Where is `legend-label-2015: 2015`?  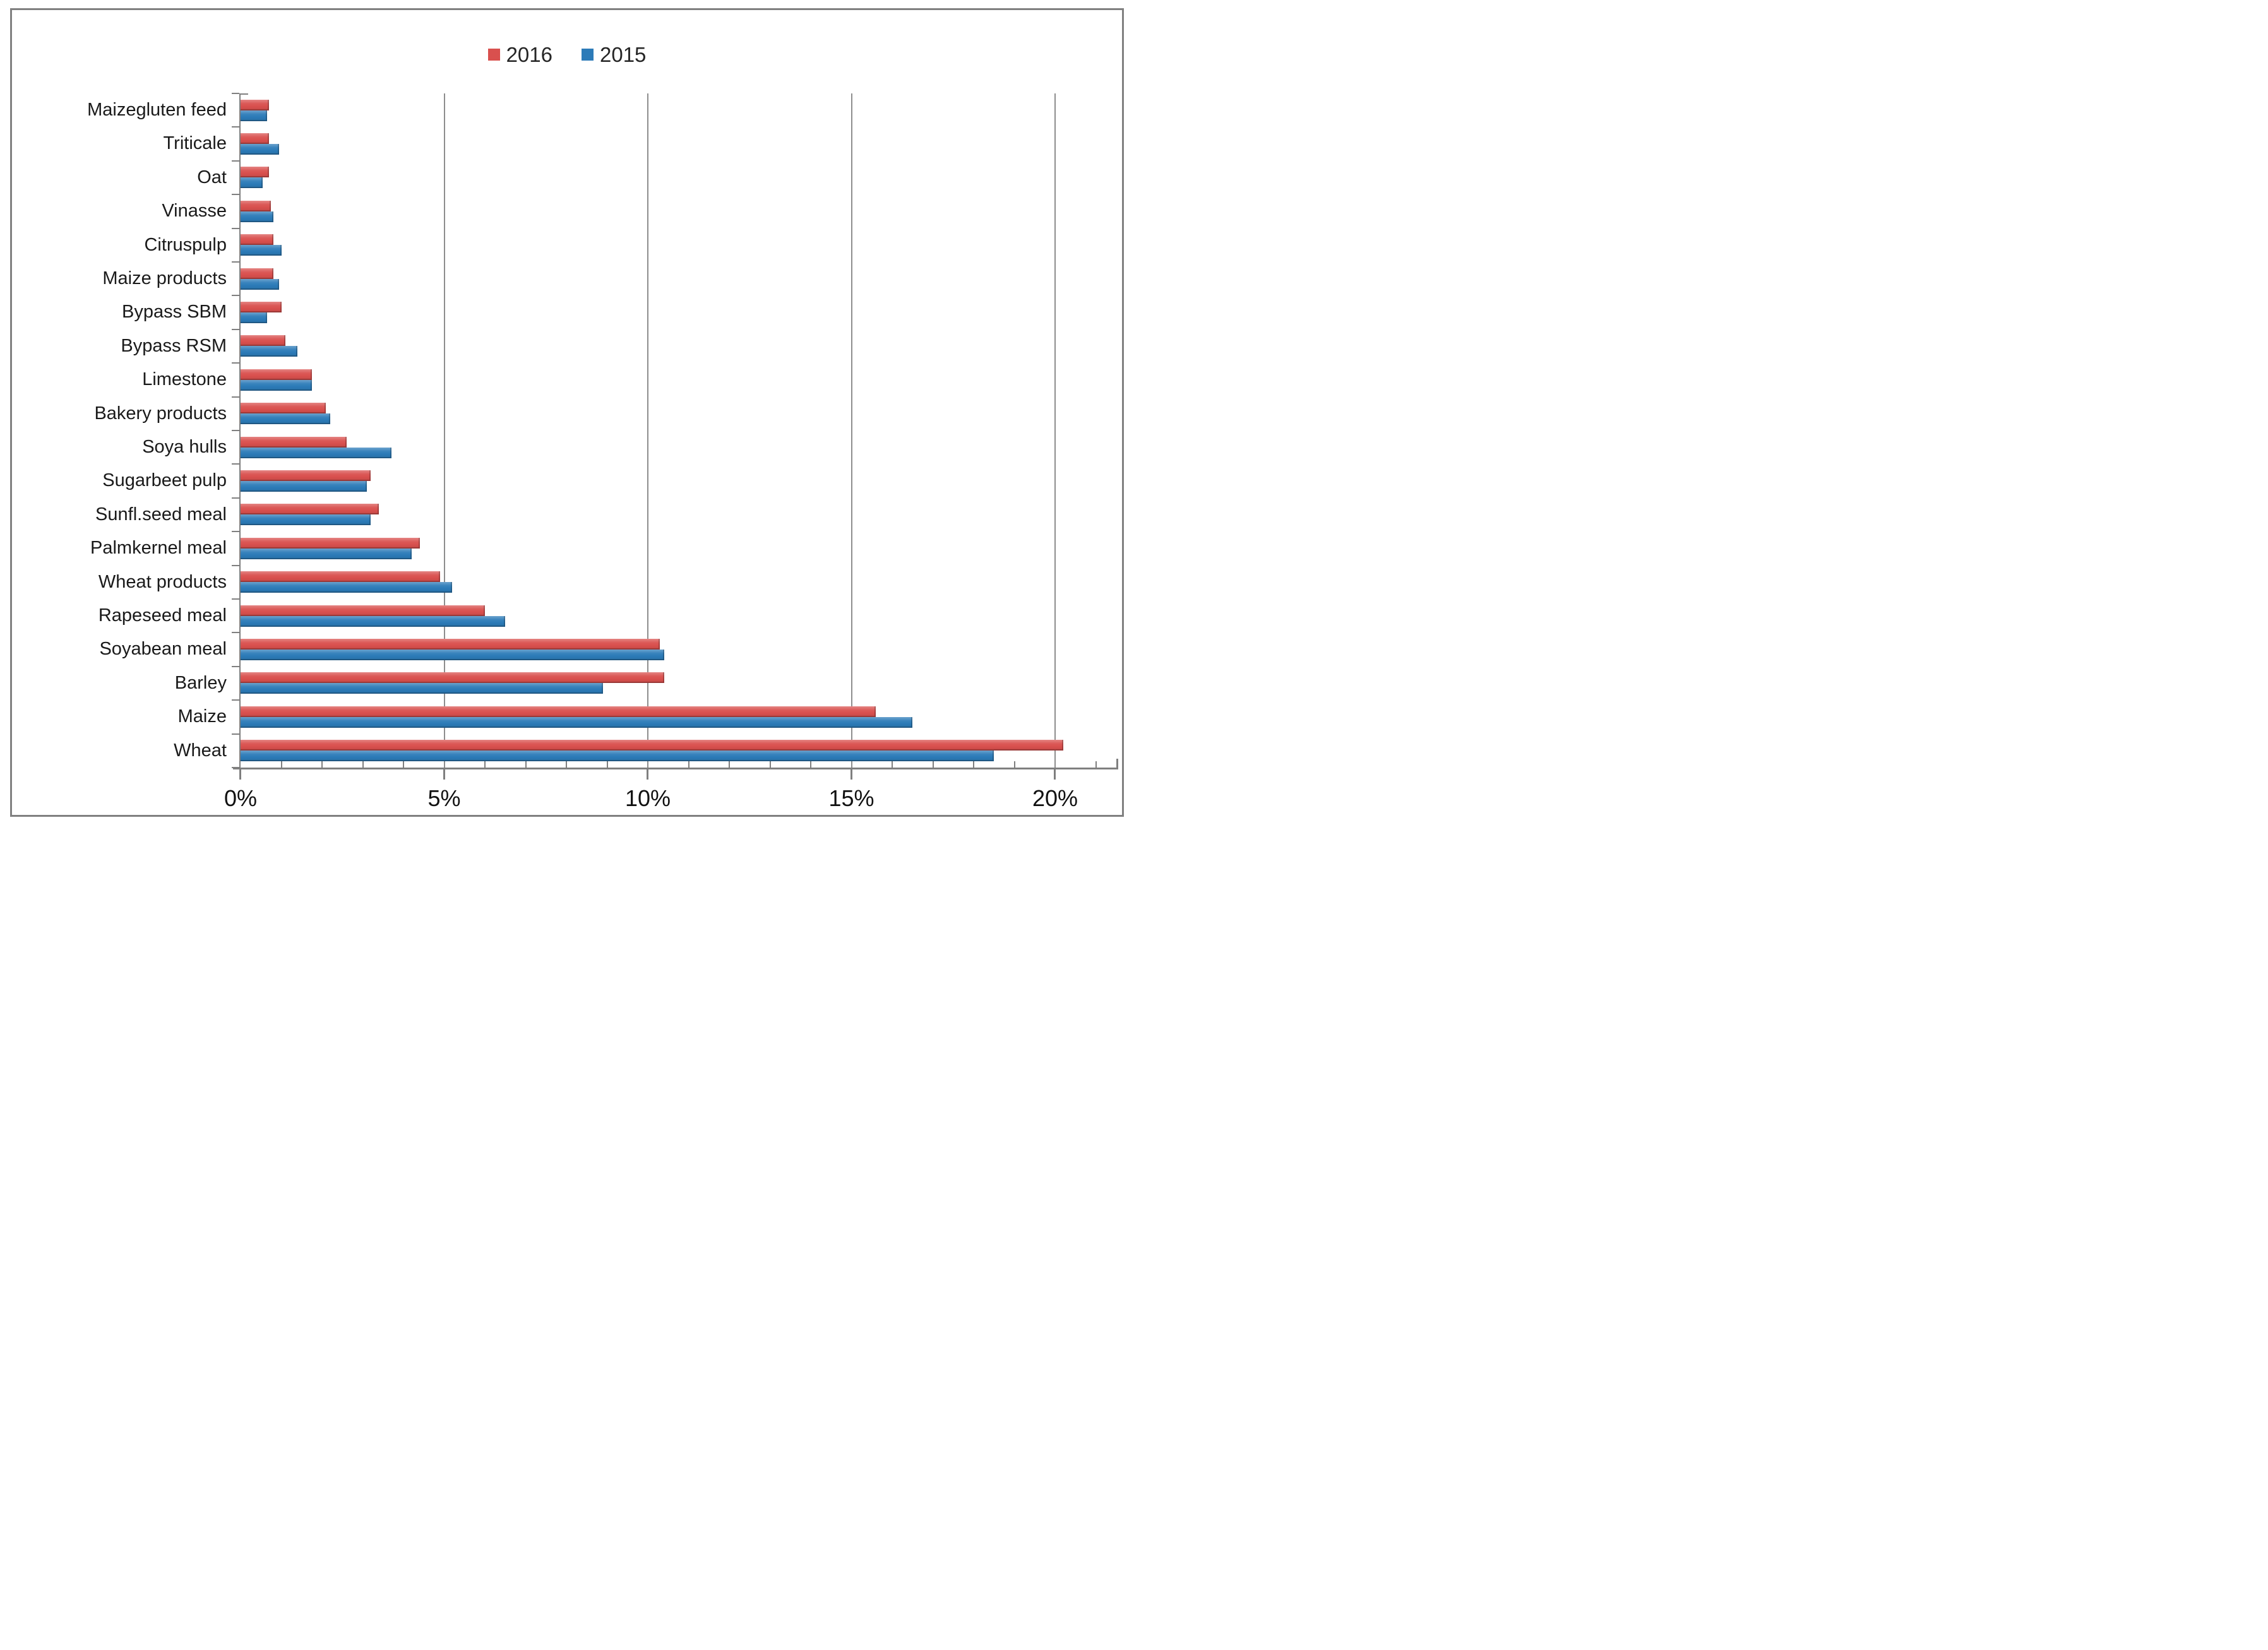 legend-label-2015: 2015 is located at coordinates (623, 54).